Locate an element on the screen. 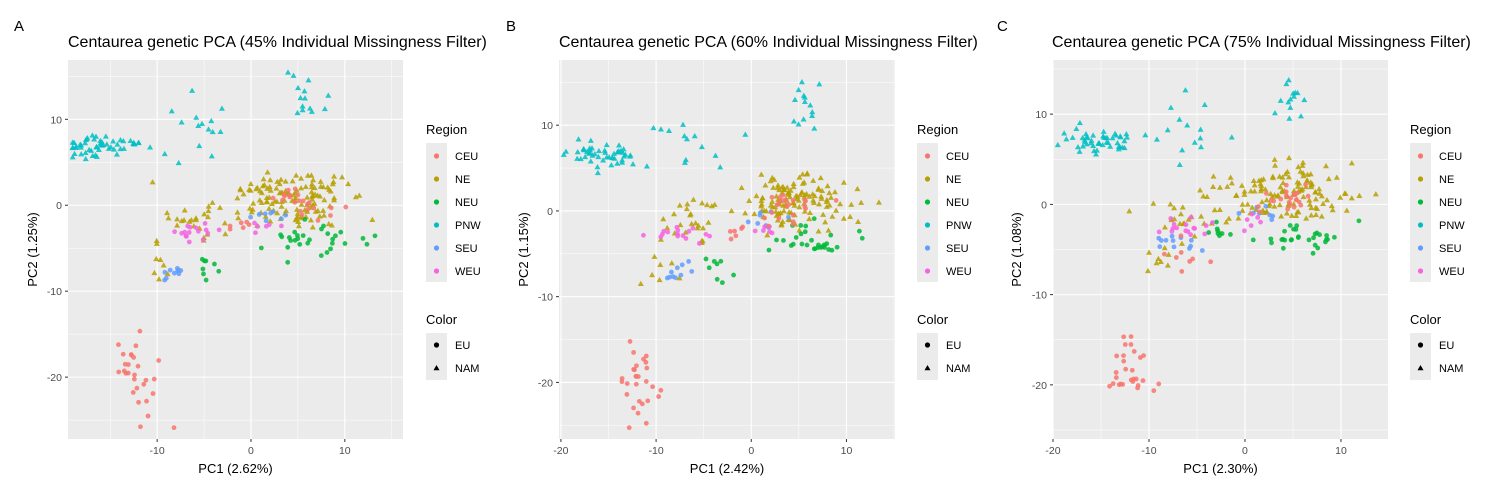  x-tick-label: -10 is located at coordinates (655, 451).